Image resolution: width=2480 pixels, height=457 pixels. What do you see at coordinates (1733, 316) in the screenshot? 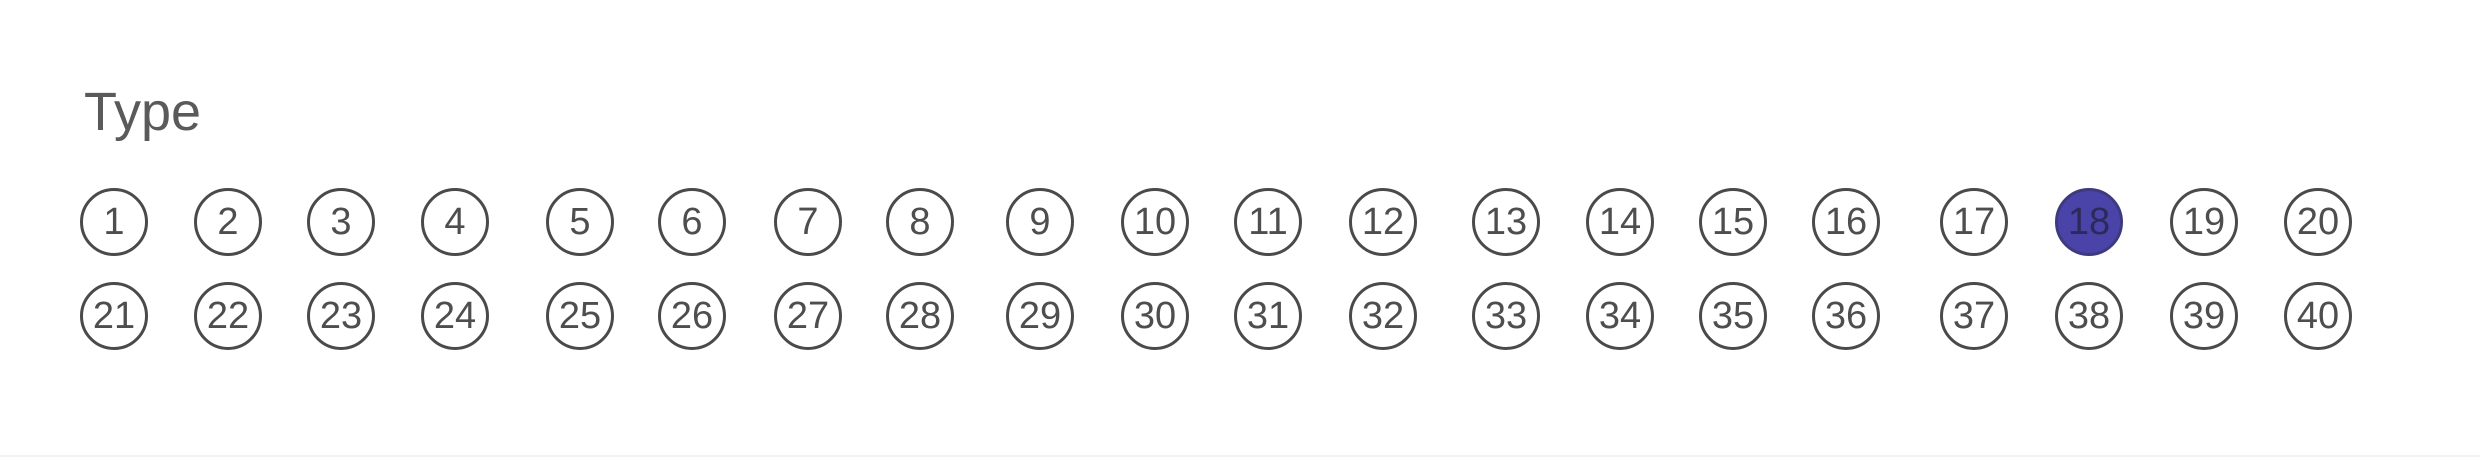
I see `option-bubble-35: 35` at bounding box center [1733, 316].